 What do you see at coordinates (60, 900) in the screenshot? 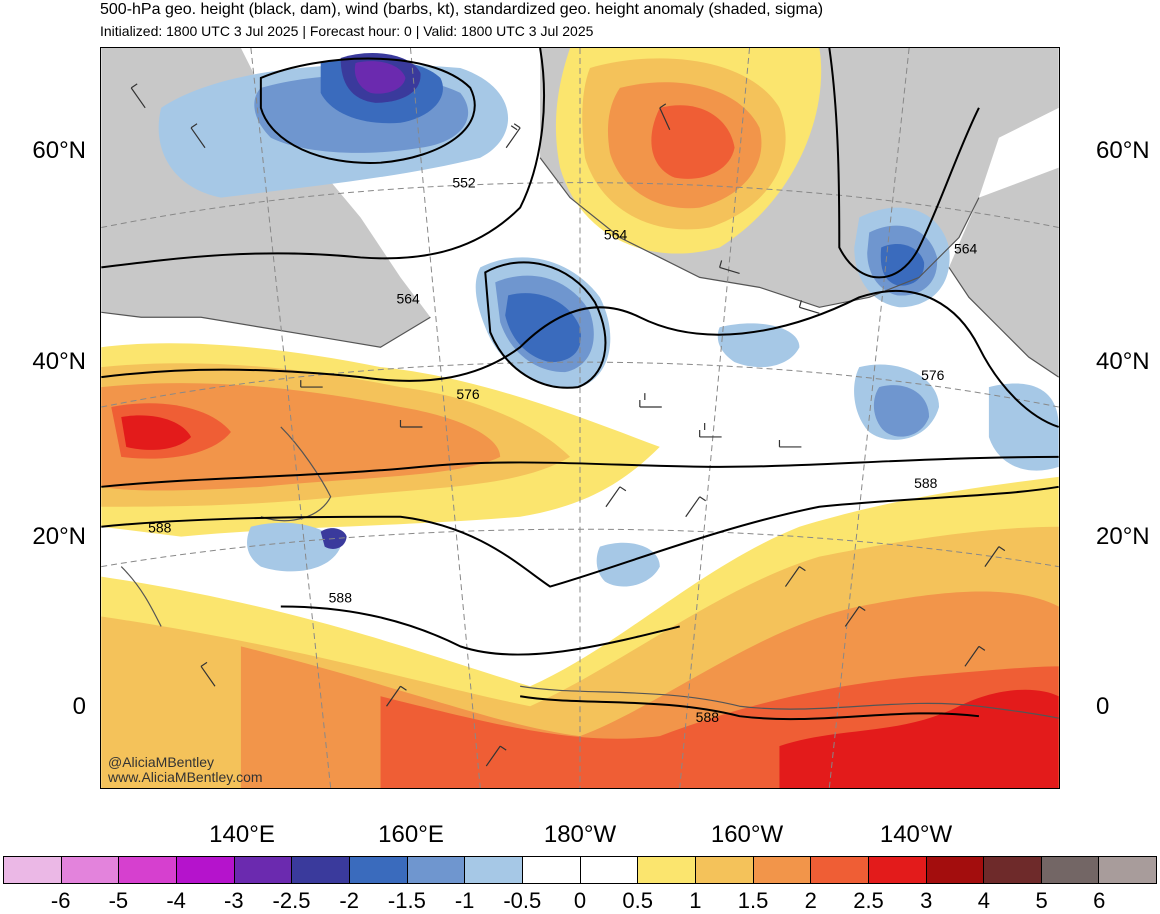
I see `colorbar-tick-label: -6` at bounding box center [60, 900].